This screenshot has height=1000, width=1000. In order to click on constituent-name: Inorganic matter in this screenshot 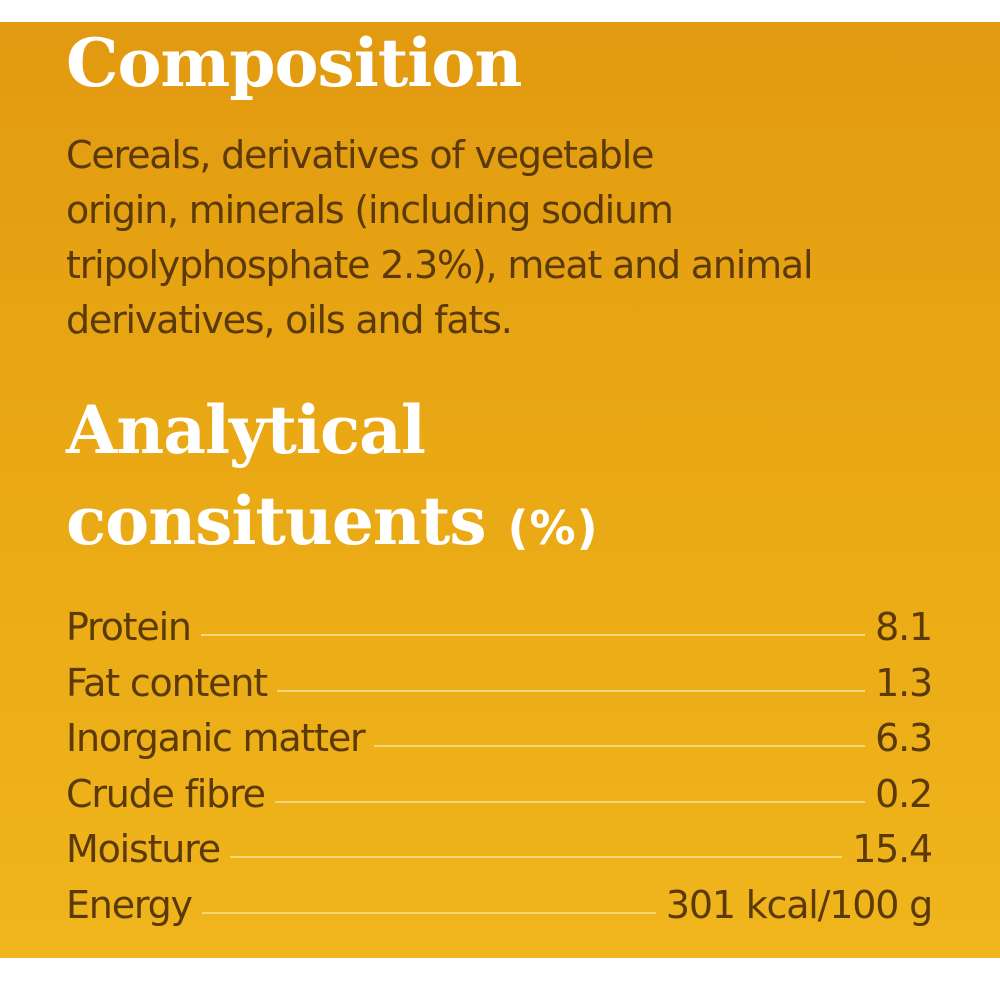, I will do `click(216, 738)`.